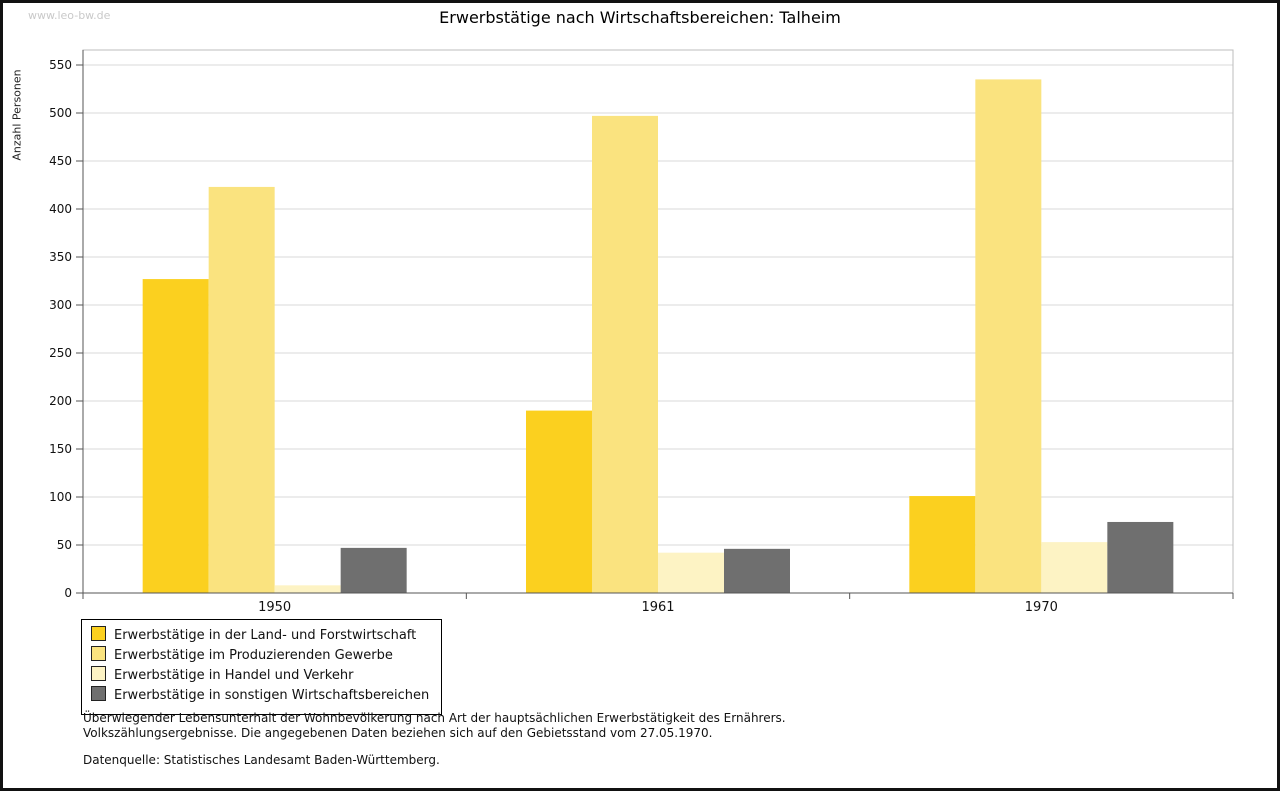  I want to click on y-tick-label: 250, so click(60, 353).